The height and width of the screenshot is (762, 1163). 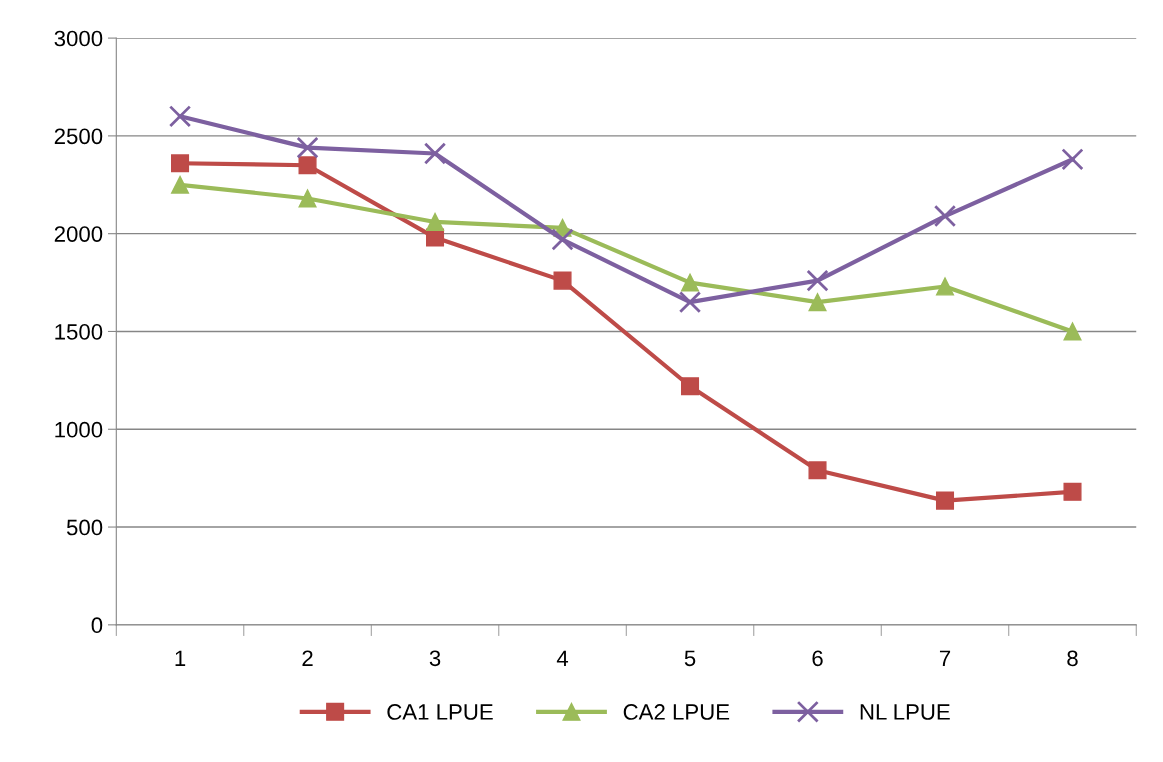 I want to click on x-tick-label: 8, so click(x=1072, y=658).